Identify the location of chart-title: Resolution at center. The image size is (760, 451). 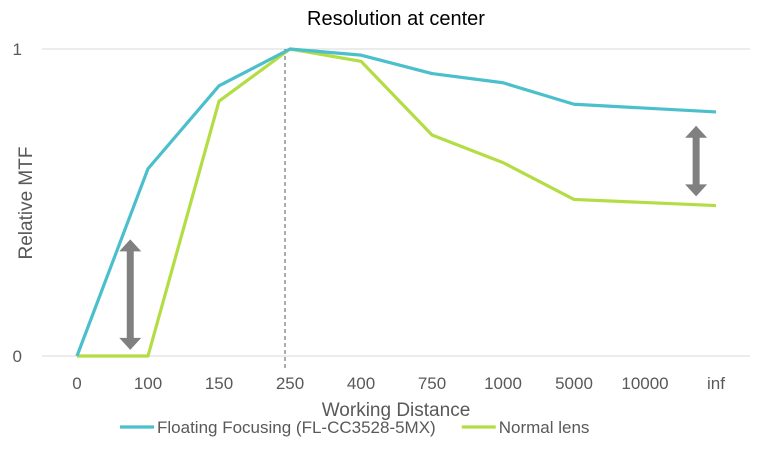
(396, 19).